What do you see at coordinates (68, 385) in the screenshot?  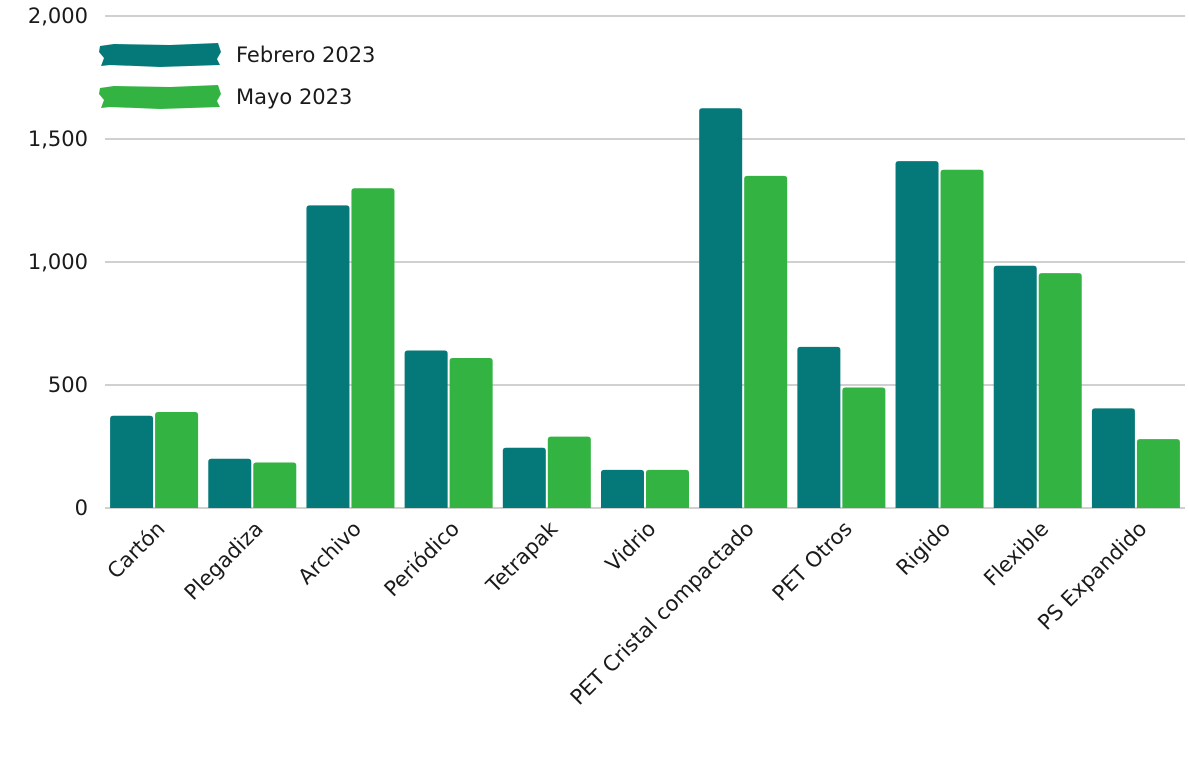 I see `y-tick-label: 500` at bounding box center [68, 385].